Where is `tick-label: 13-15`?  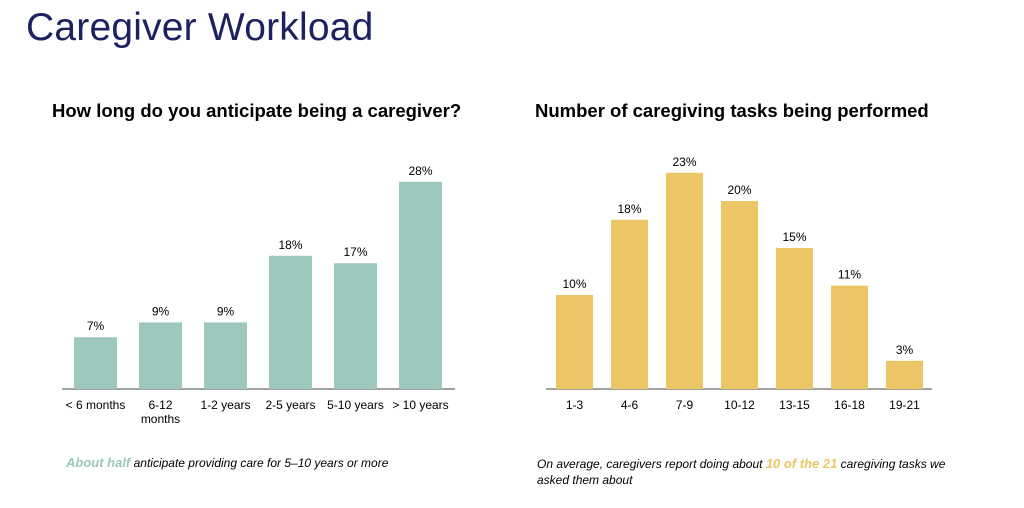
tick-label: 13-15 is located at coordinates (794, 405).